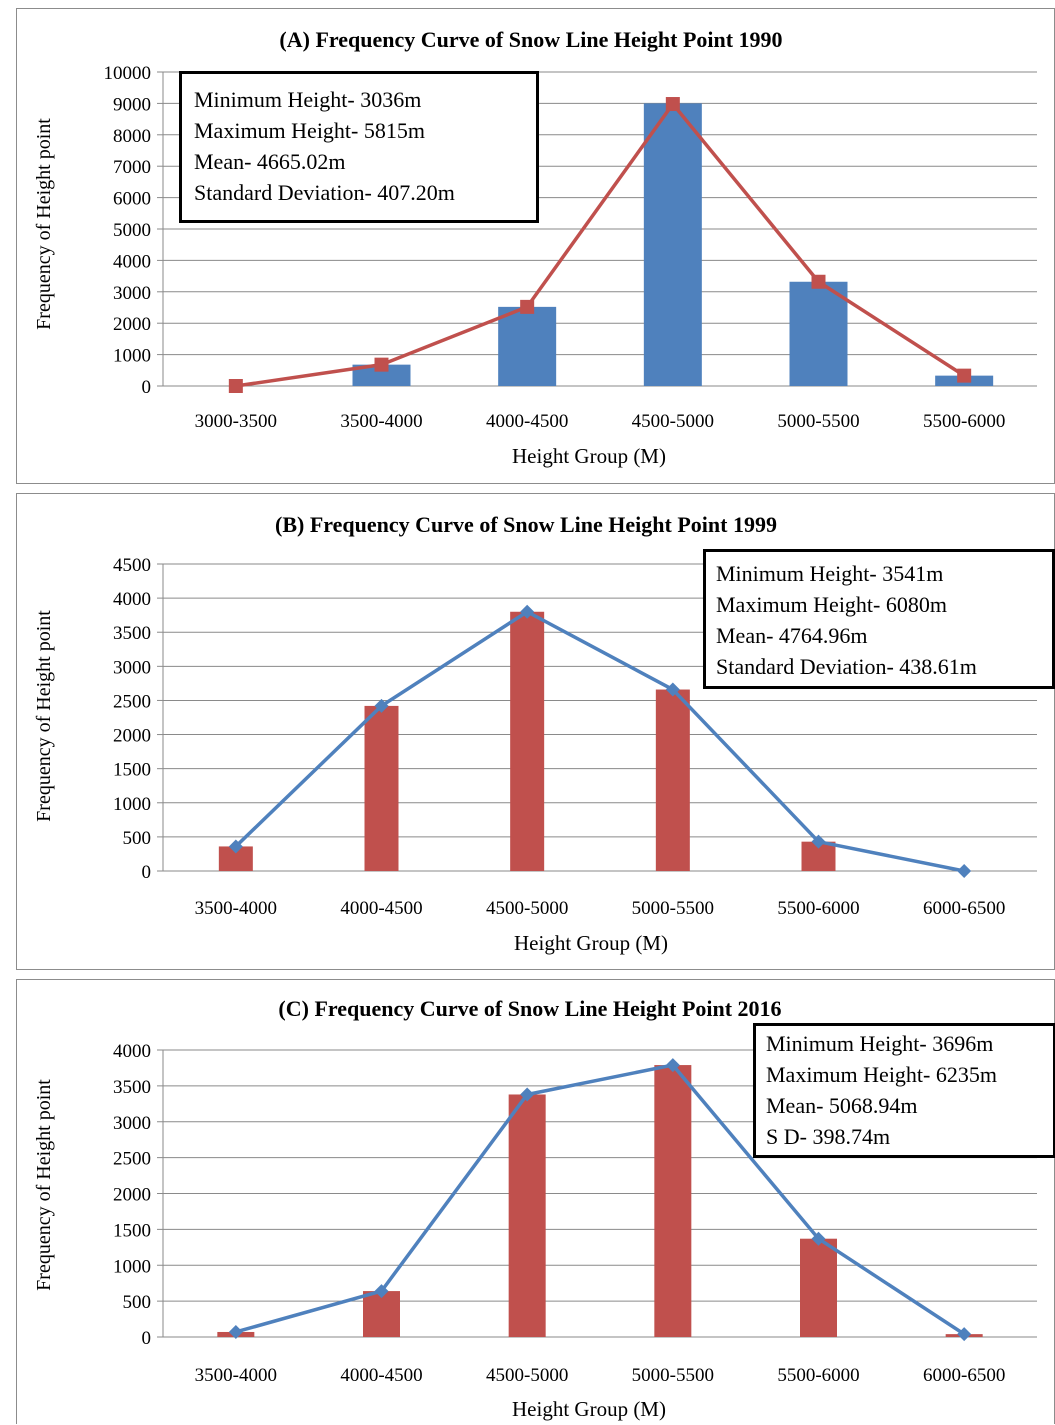 The width and height of the screenshot is (1055, 1425). What do you see at coordinates (132, 1087) in the screenshot?
I see `chart-c-ytick-label: 3500` at bounding box center [132, 1087].